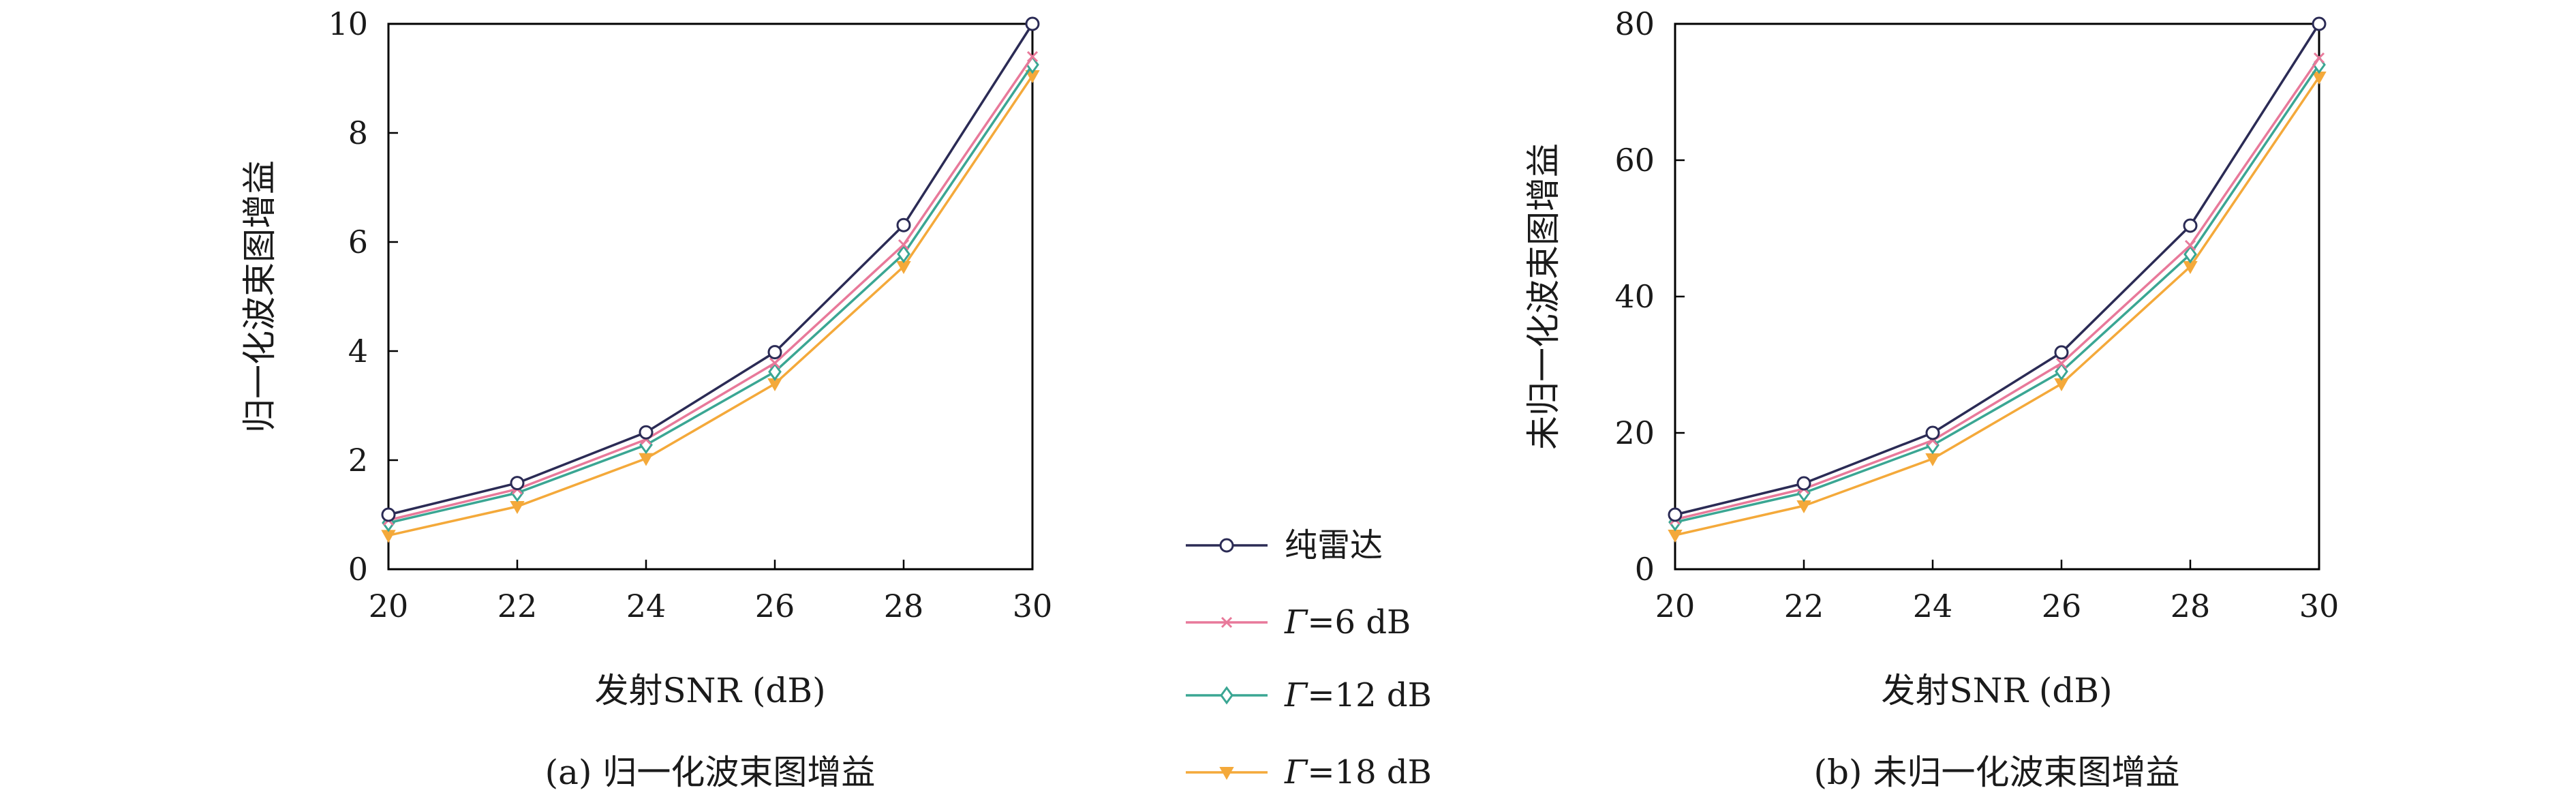 Image resolution: width=2576 pixels, height=801 pixels. Describe the element at coordinates (1543, 296) in the screenshot. I see `panel-b-y-axis-title: 未归一化波束图增益` at that location.